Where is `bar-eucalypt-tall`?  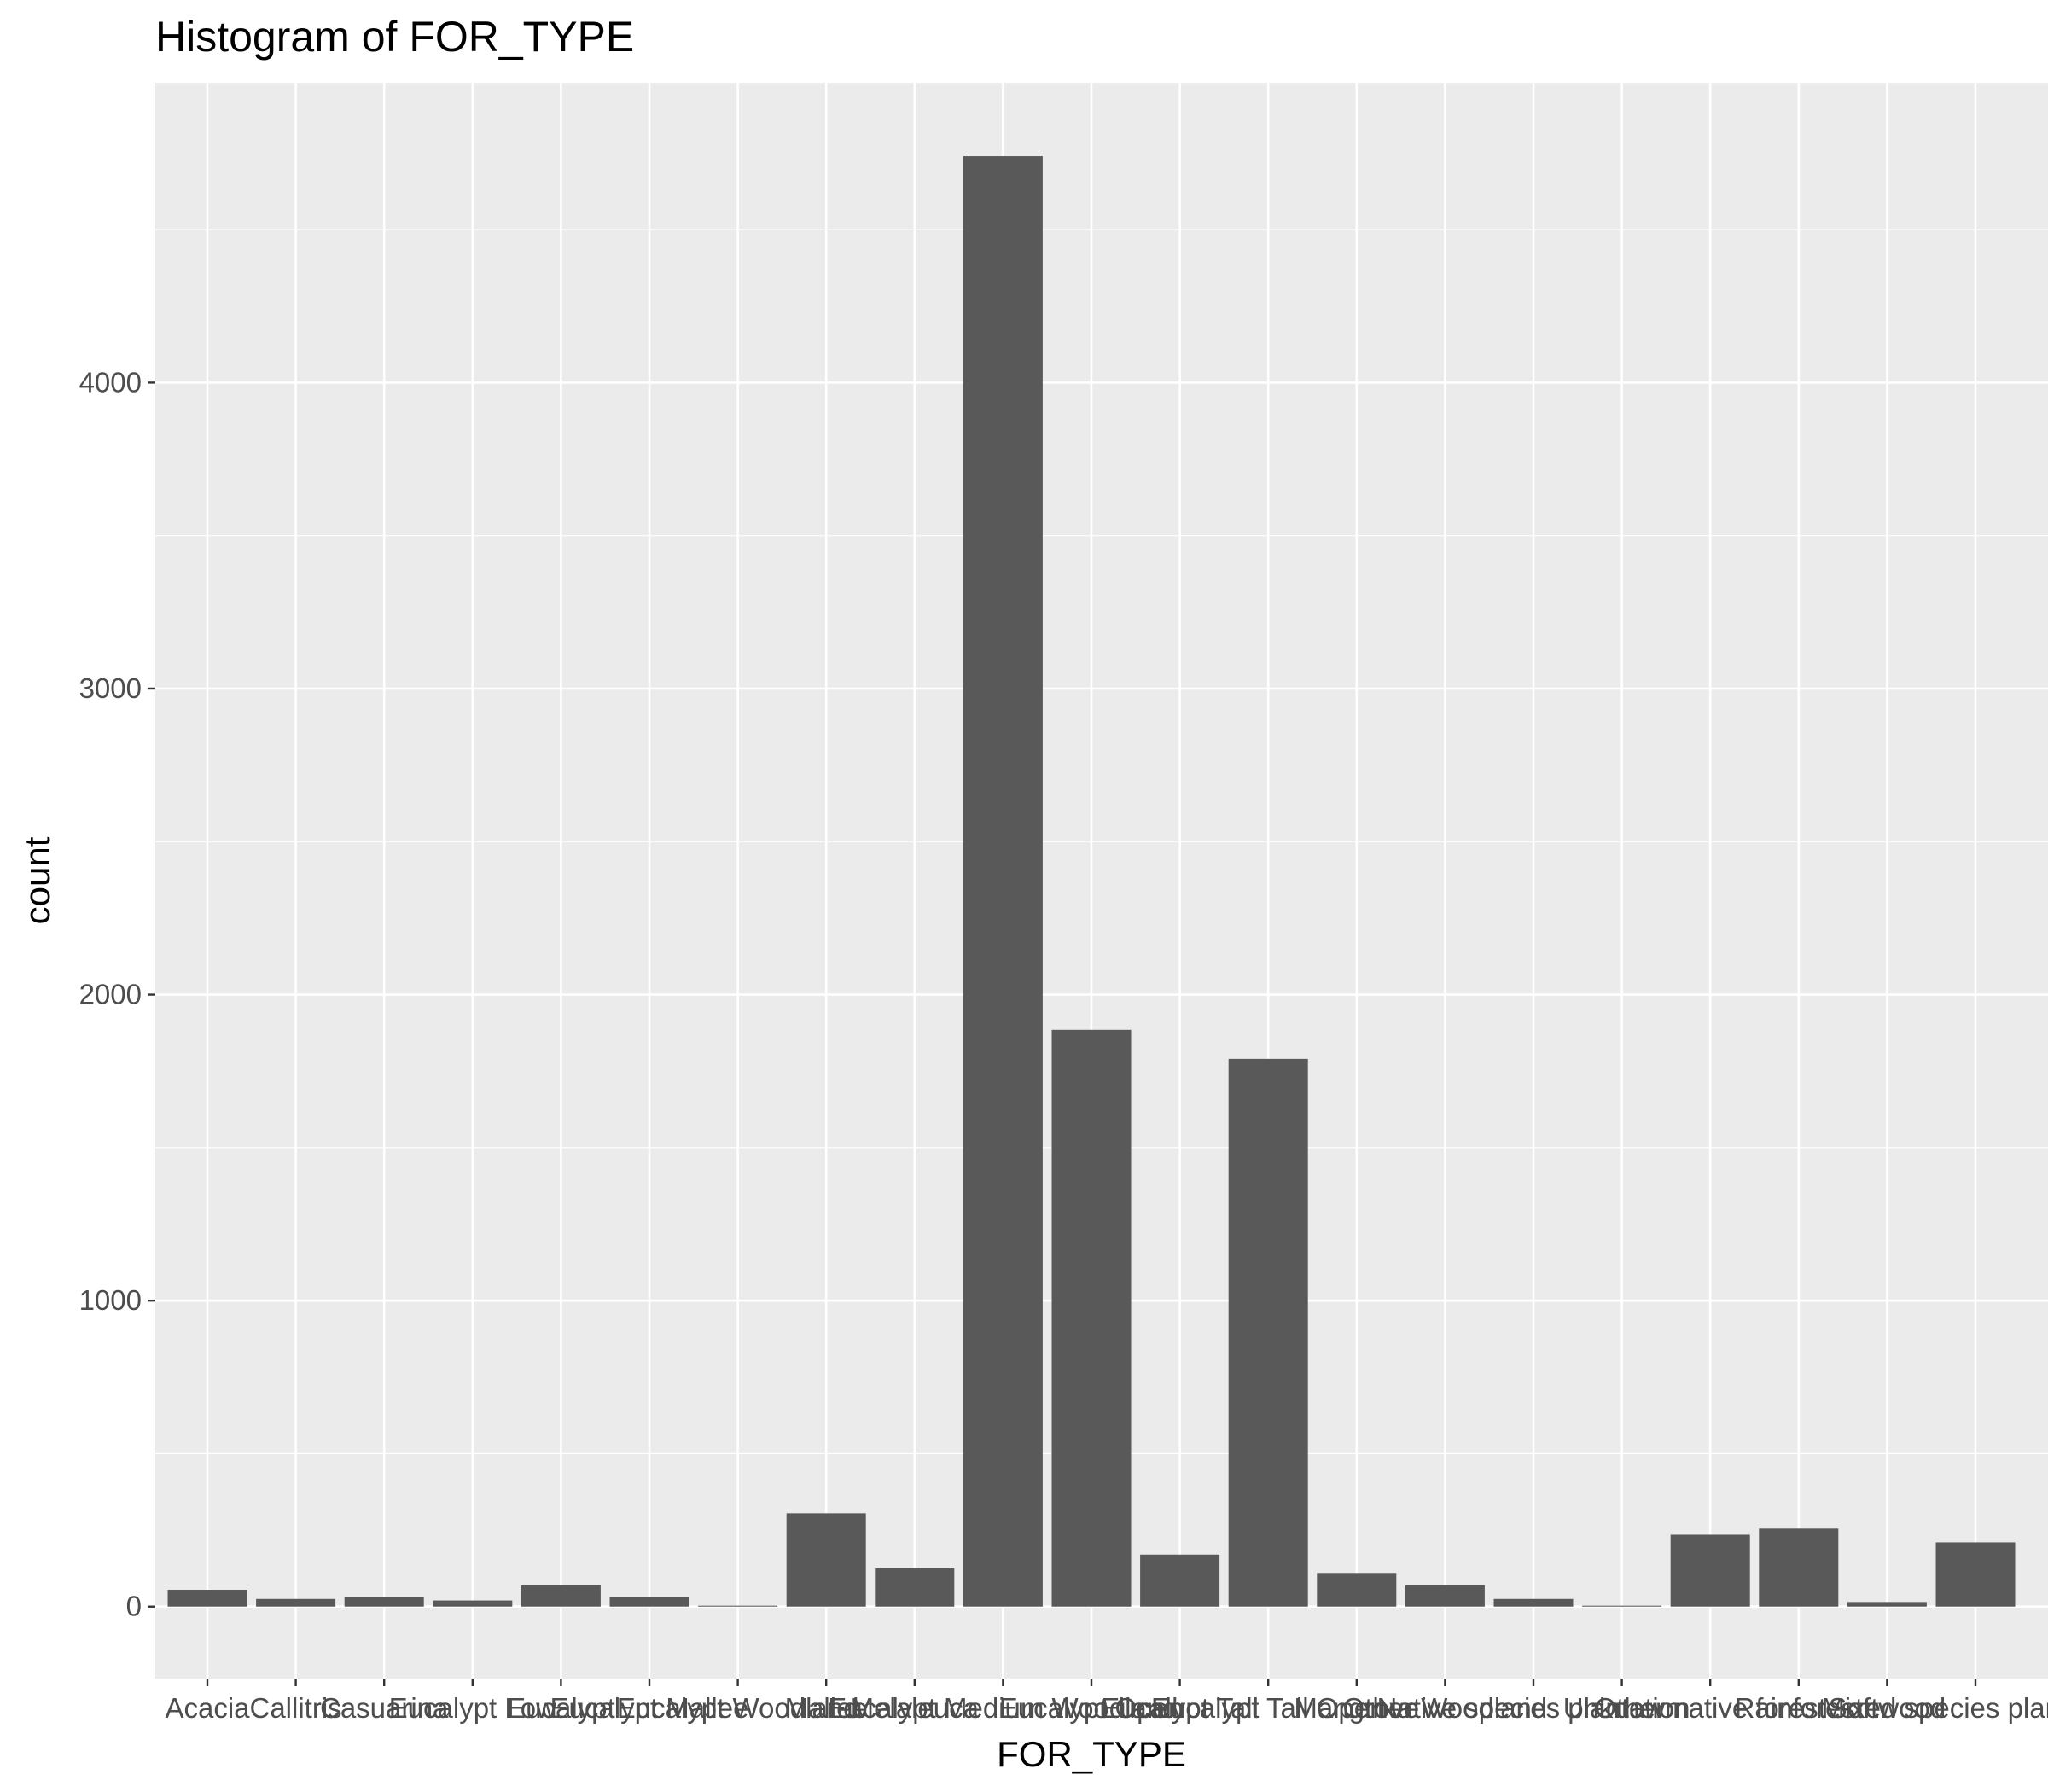
bar-eucalypt-tall is located at coordinates (1180, 1580).